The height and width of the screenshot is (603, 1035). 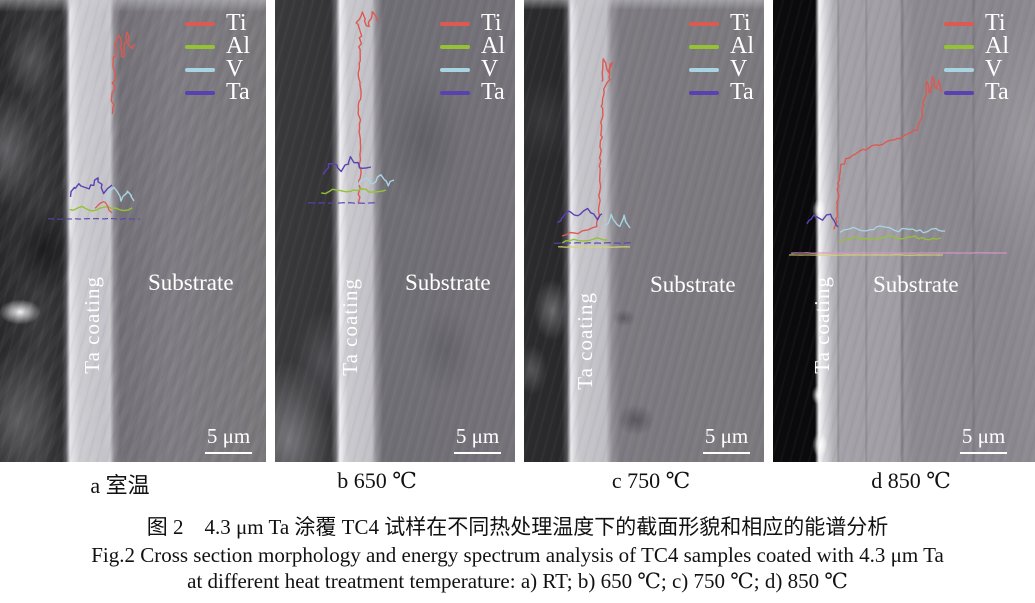 What do you see at coordinates (897, 165) in the screenshot?
I see `eds-line-scan-d` at bounding box center [897, 165].